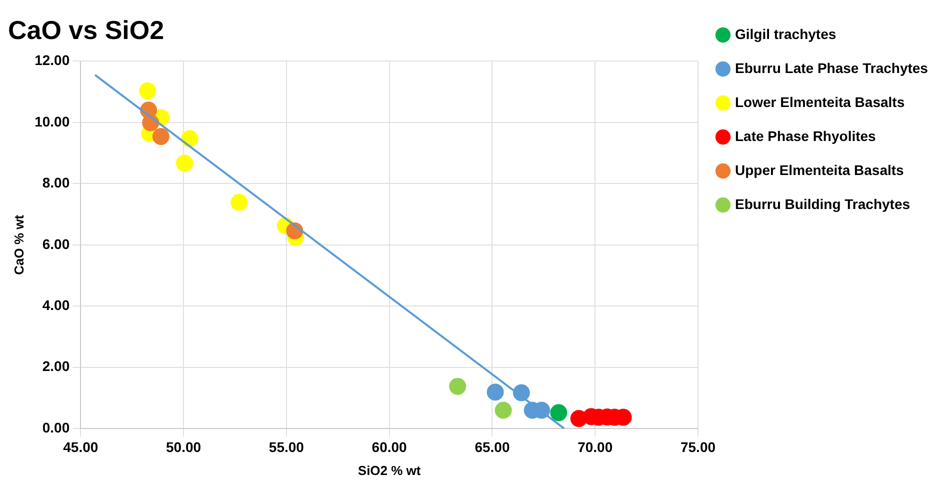  I want to click on x-tick-label: 50.00, so click(184, 446).